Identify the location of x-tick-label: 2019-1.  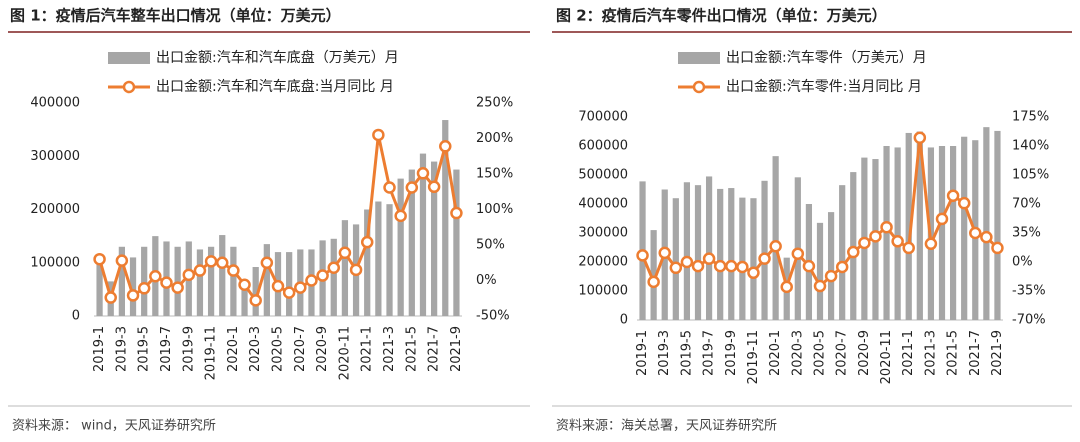
(642, 353).